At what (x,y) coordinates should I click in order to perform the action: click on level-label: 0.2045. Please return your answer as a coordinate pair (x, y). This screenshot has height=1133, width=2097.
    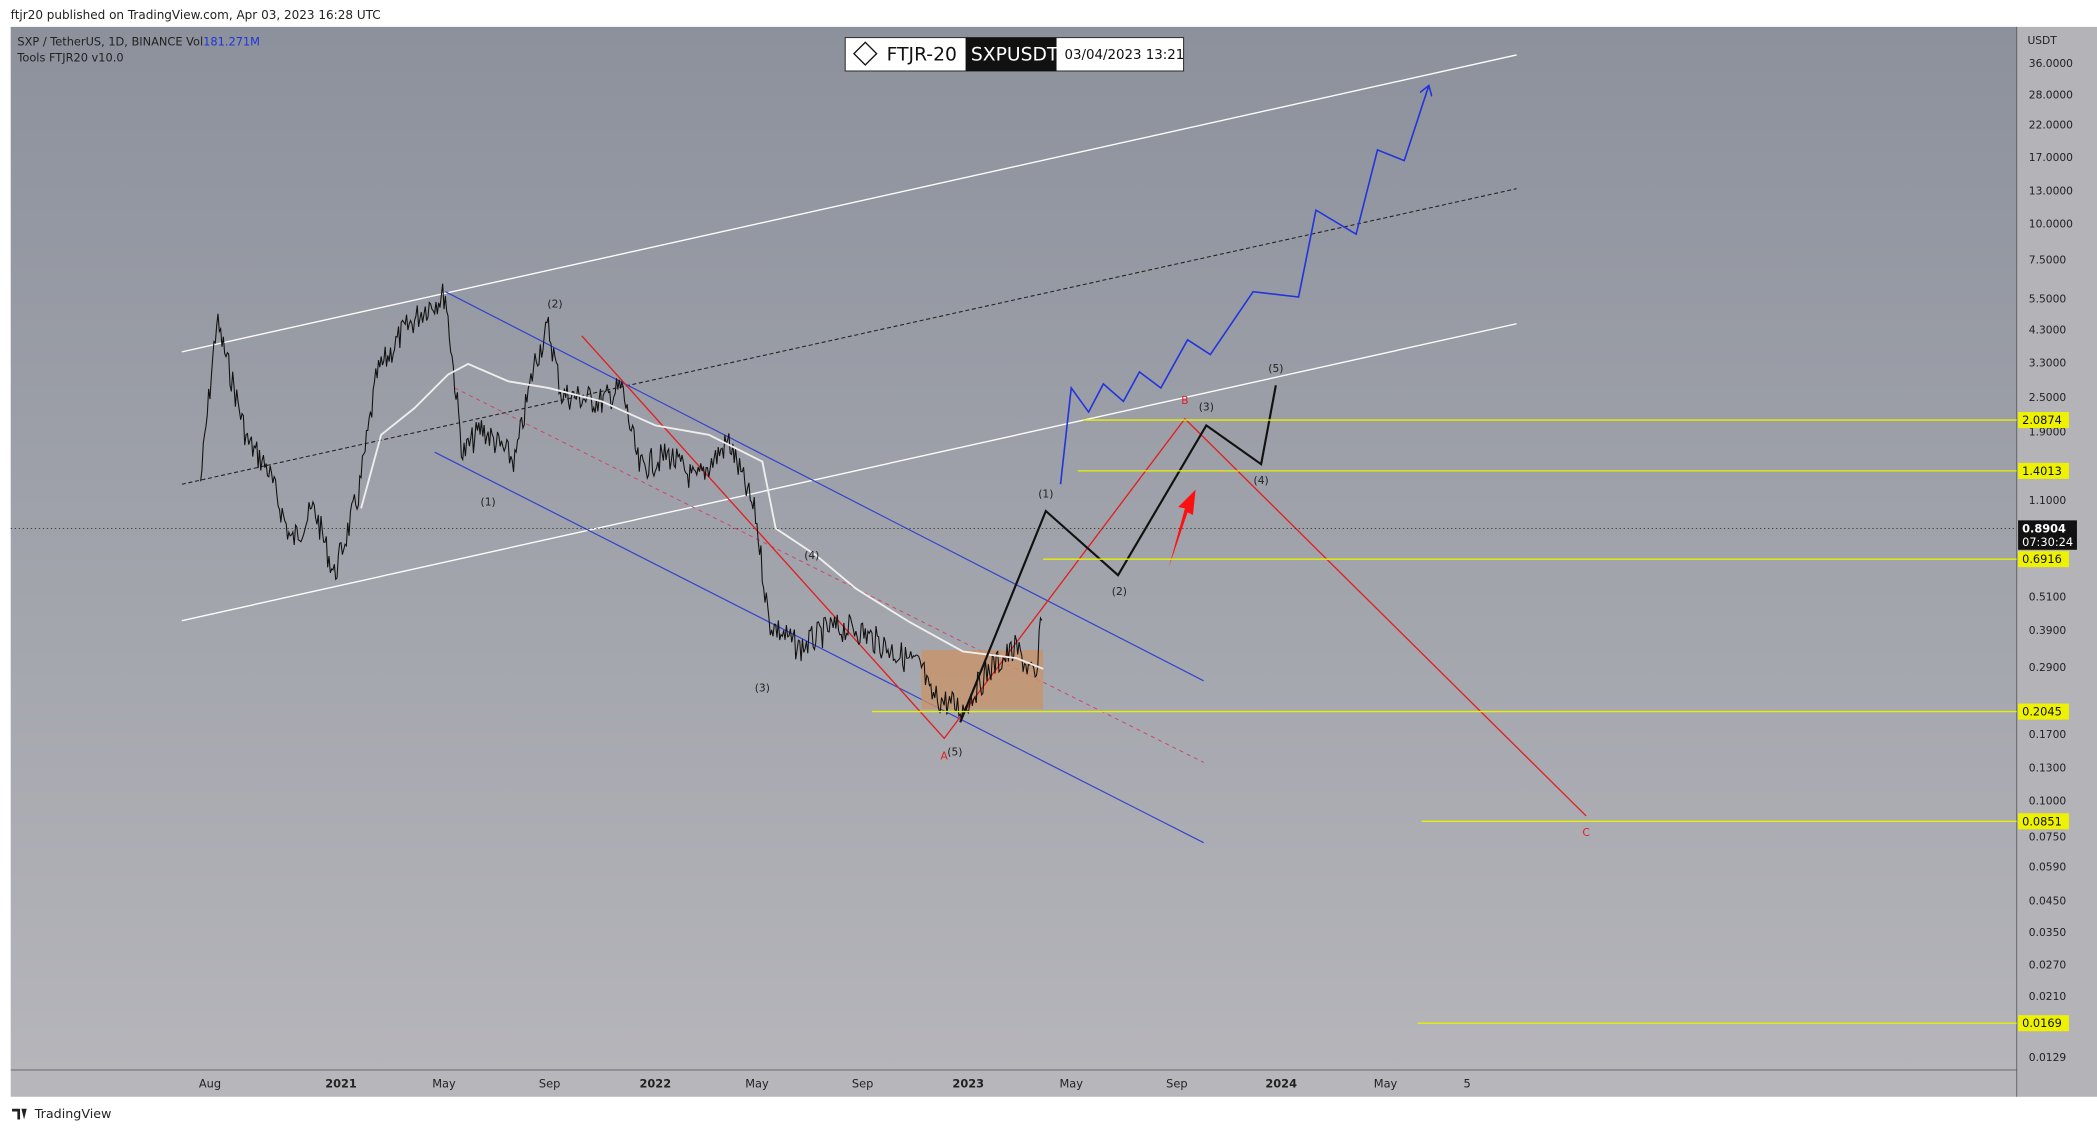
    Looking at the image, I should click on (2042, 712).